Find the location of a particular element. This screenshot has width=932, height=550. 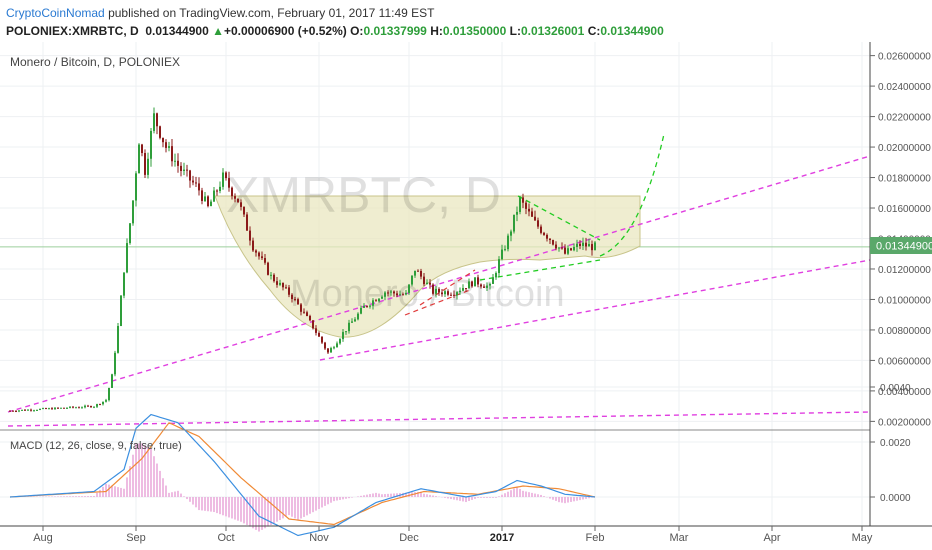

x-tick-label: May is located at coordinates (862, 538).